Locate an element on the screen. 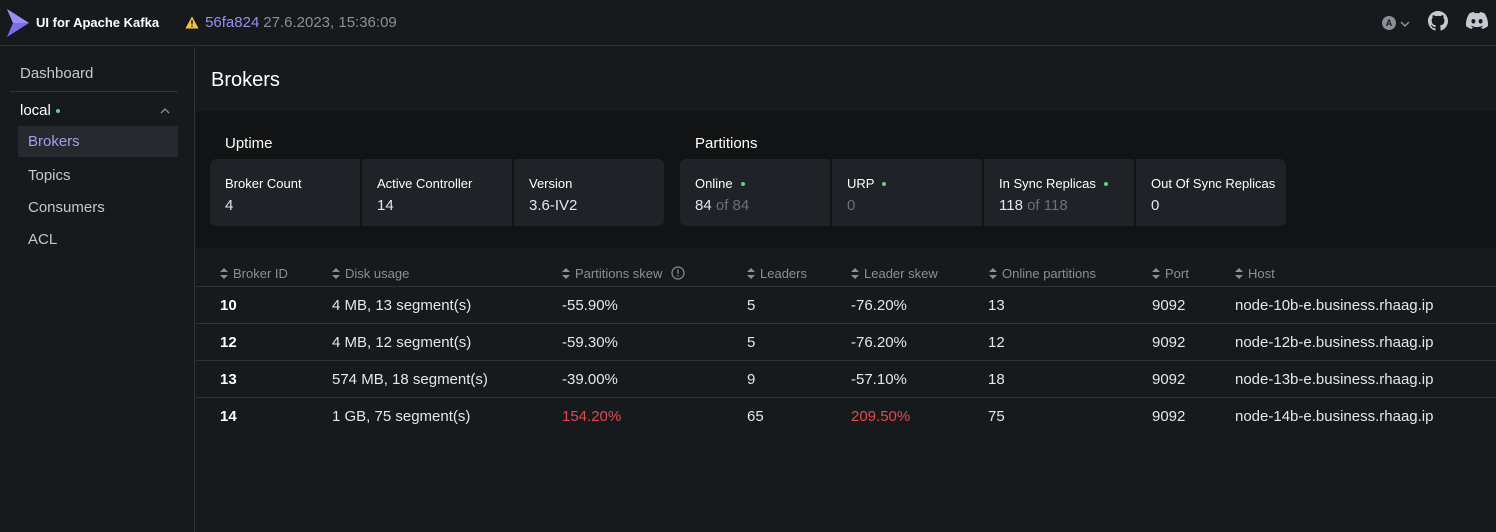  column-label: Broker ID is located at coordinates (260, 273).